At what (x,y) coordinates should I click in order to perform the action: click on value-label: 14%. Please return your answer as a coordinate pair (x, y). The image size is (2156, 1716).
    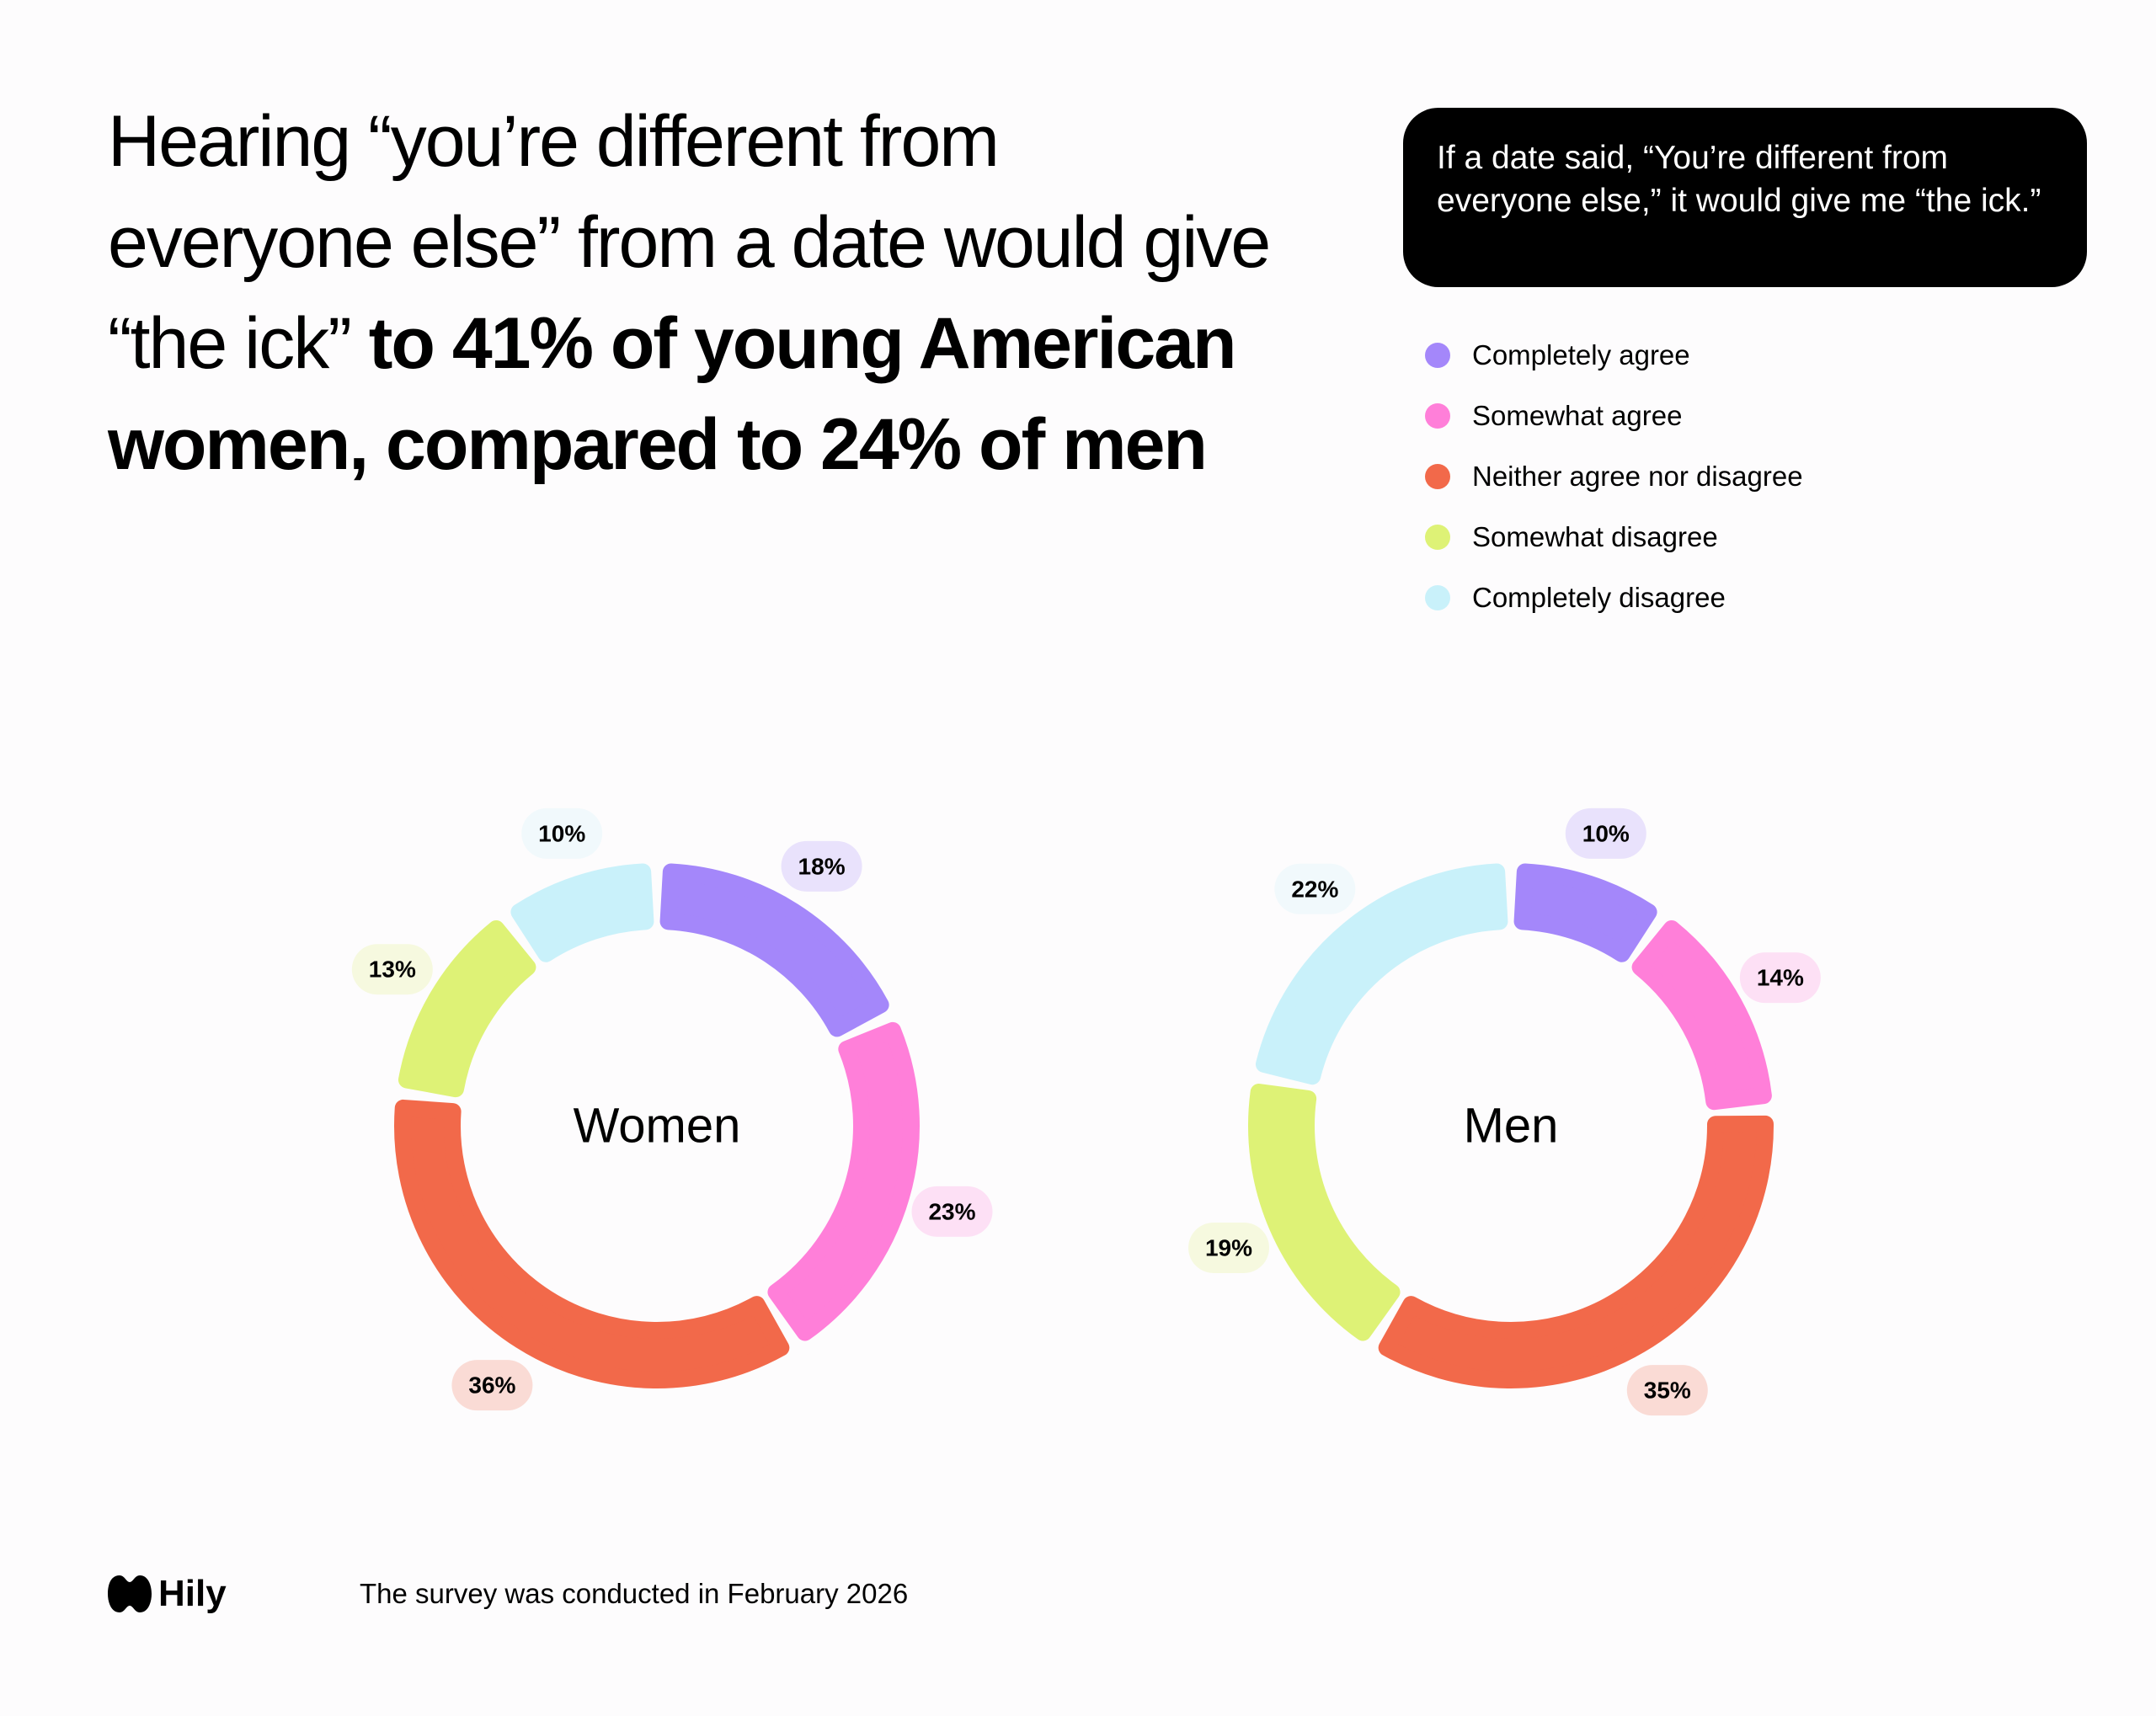
    Looking at the image, I should click on (1780, 978).